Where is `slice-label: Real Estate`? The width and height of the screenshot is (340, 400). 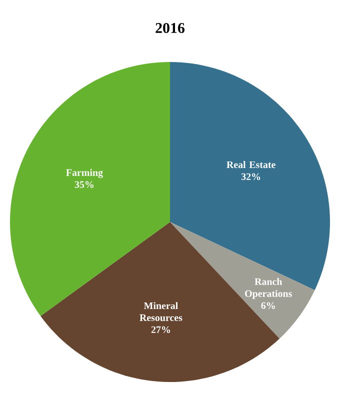
slice-label: Real Estate is located at coordinates (251, 164).